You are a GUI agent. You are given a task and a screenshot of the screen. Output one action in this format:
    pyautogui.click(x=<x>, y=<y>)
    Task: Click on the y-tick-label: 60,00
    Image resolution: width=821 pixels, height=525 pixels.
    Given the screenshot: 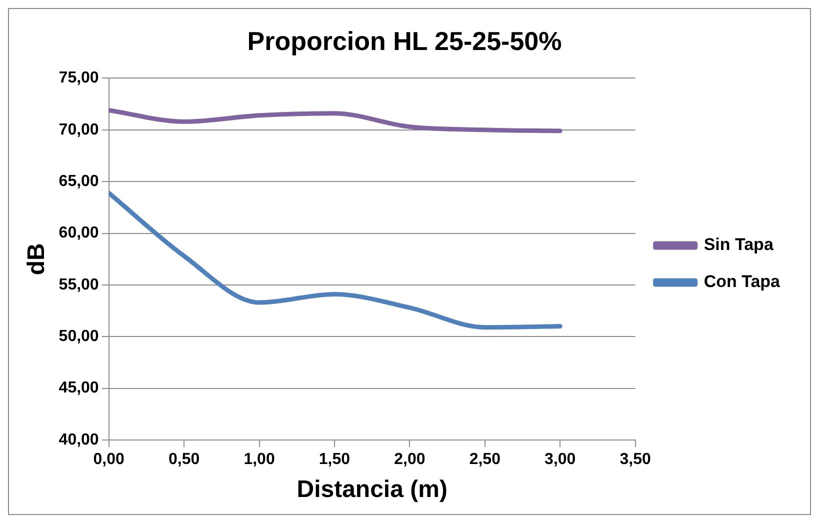 What is the action you would take?
    pyautogui.click(x=78, y=233)
    